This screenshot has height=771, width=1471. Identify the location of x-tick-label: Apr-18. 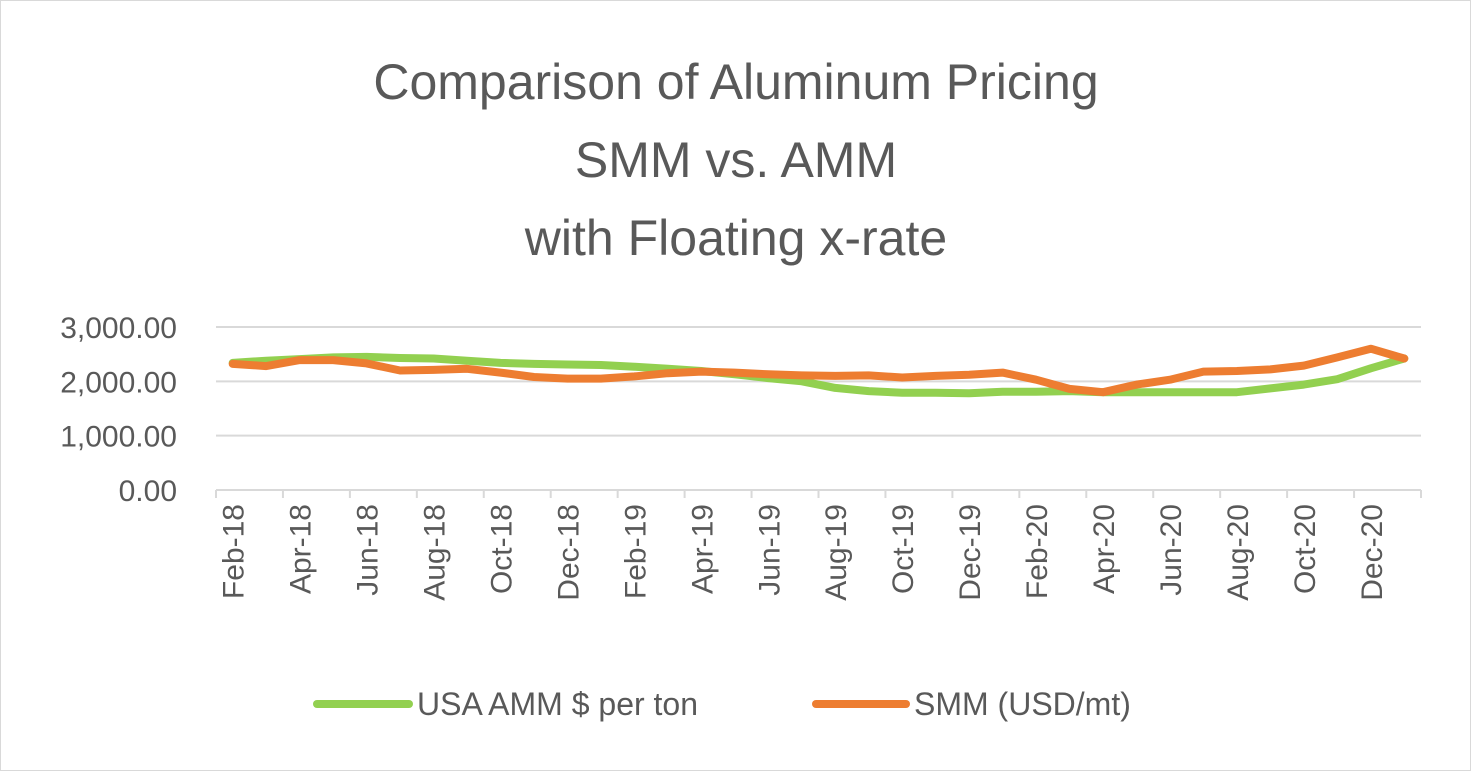
(301, 549).